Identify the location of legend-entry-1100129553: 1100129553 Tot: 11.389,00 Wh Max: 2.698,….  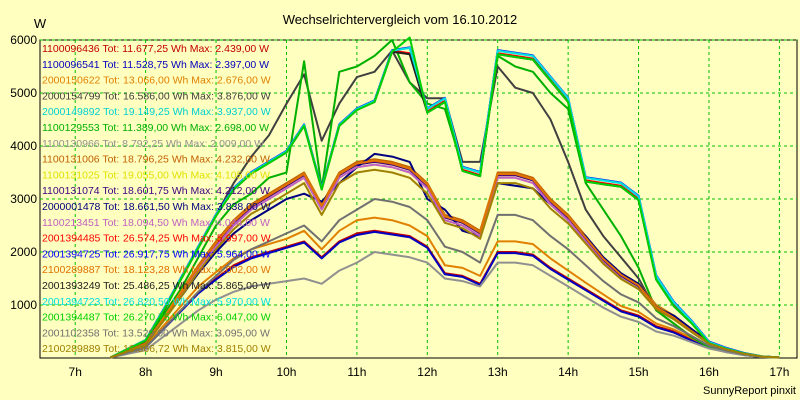
(155, 128).